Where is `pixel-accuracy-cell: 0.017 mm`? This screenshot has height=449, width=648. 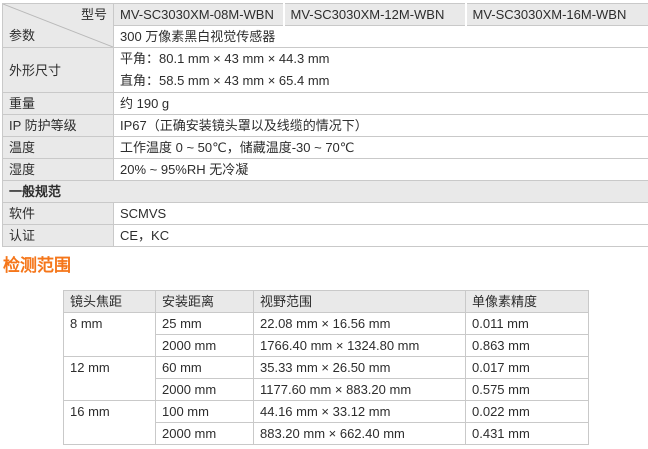 pixel-accuracy-cell: 0.017 mm is located at coordinates (527, 368).